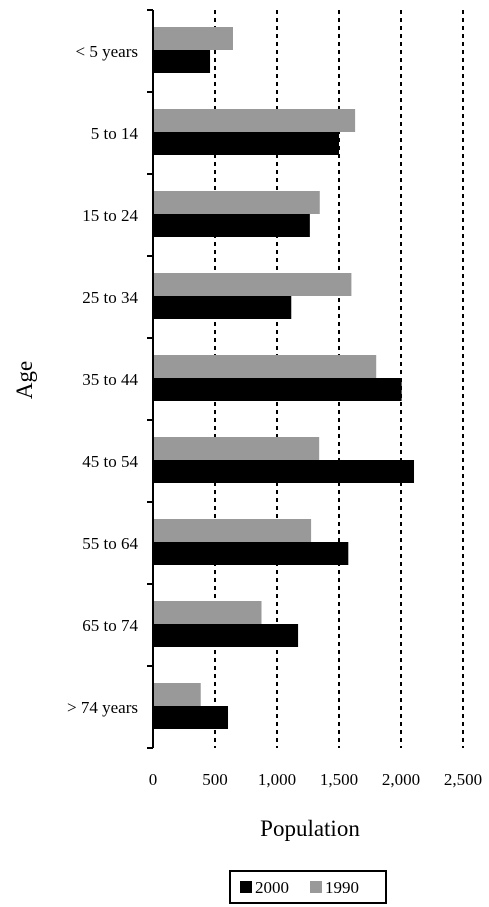  I want to click on category-label-1: 5 to 14, so click(115, 133).